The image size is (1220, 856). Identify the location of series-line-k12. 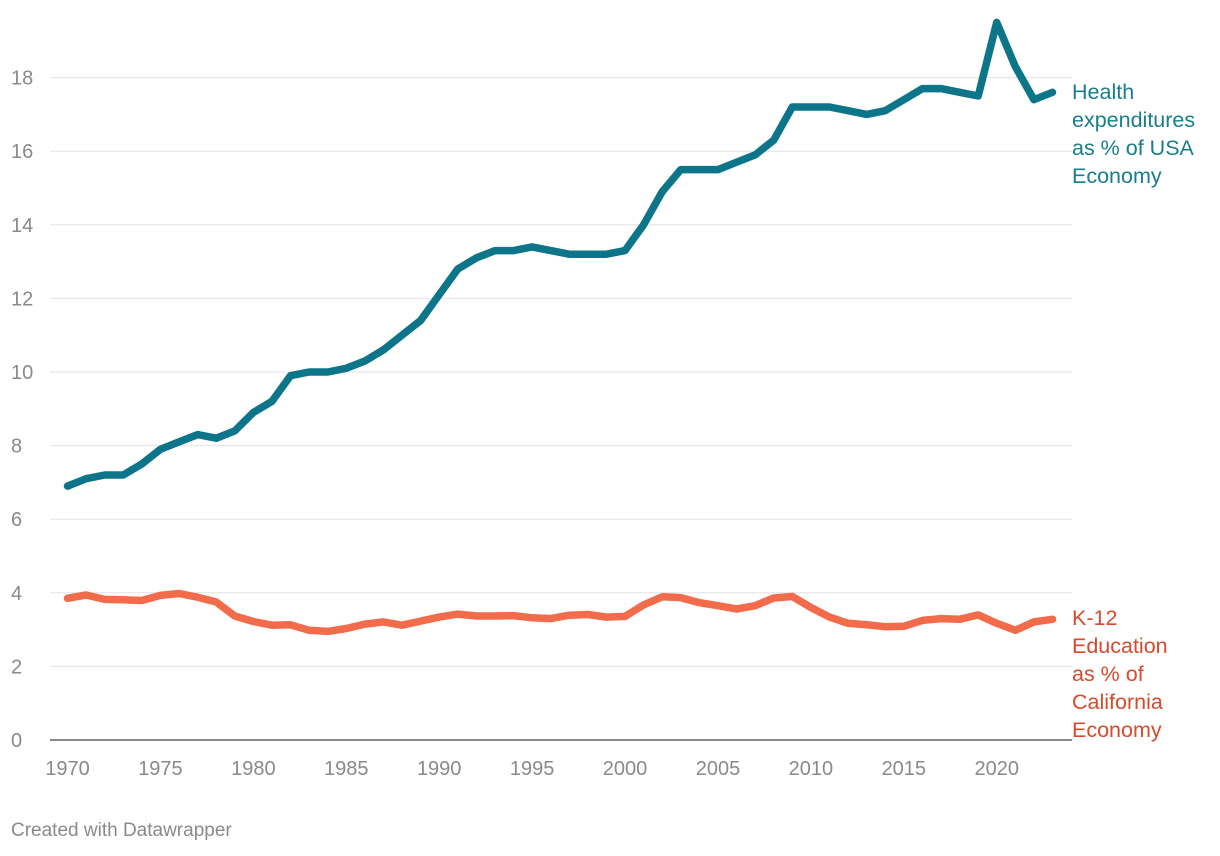
(560, 612).